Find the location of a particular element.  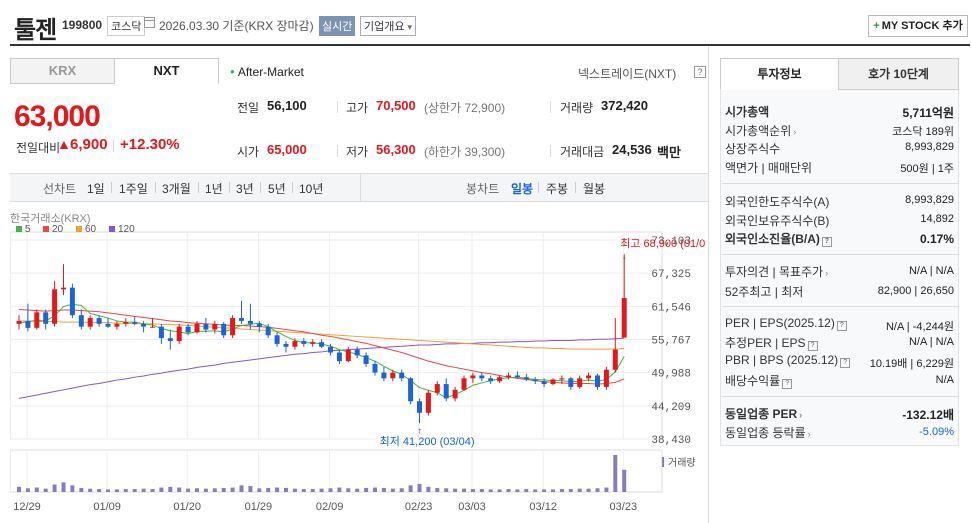

candle-monthly: 월봉 is located at coordinates (594, 189).